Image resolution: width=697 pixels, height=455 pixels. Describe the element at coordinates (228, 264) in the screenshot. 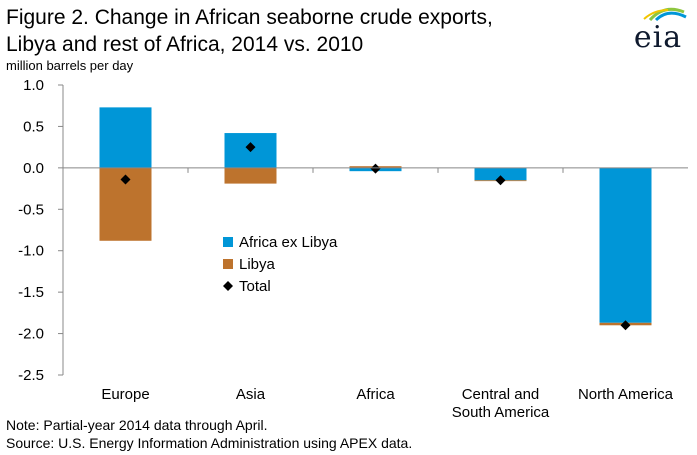

I see `legend-swatch-libya` at that location.